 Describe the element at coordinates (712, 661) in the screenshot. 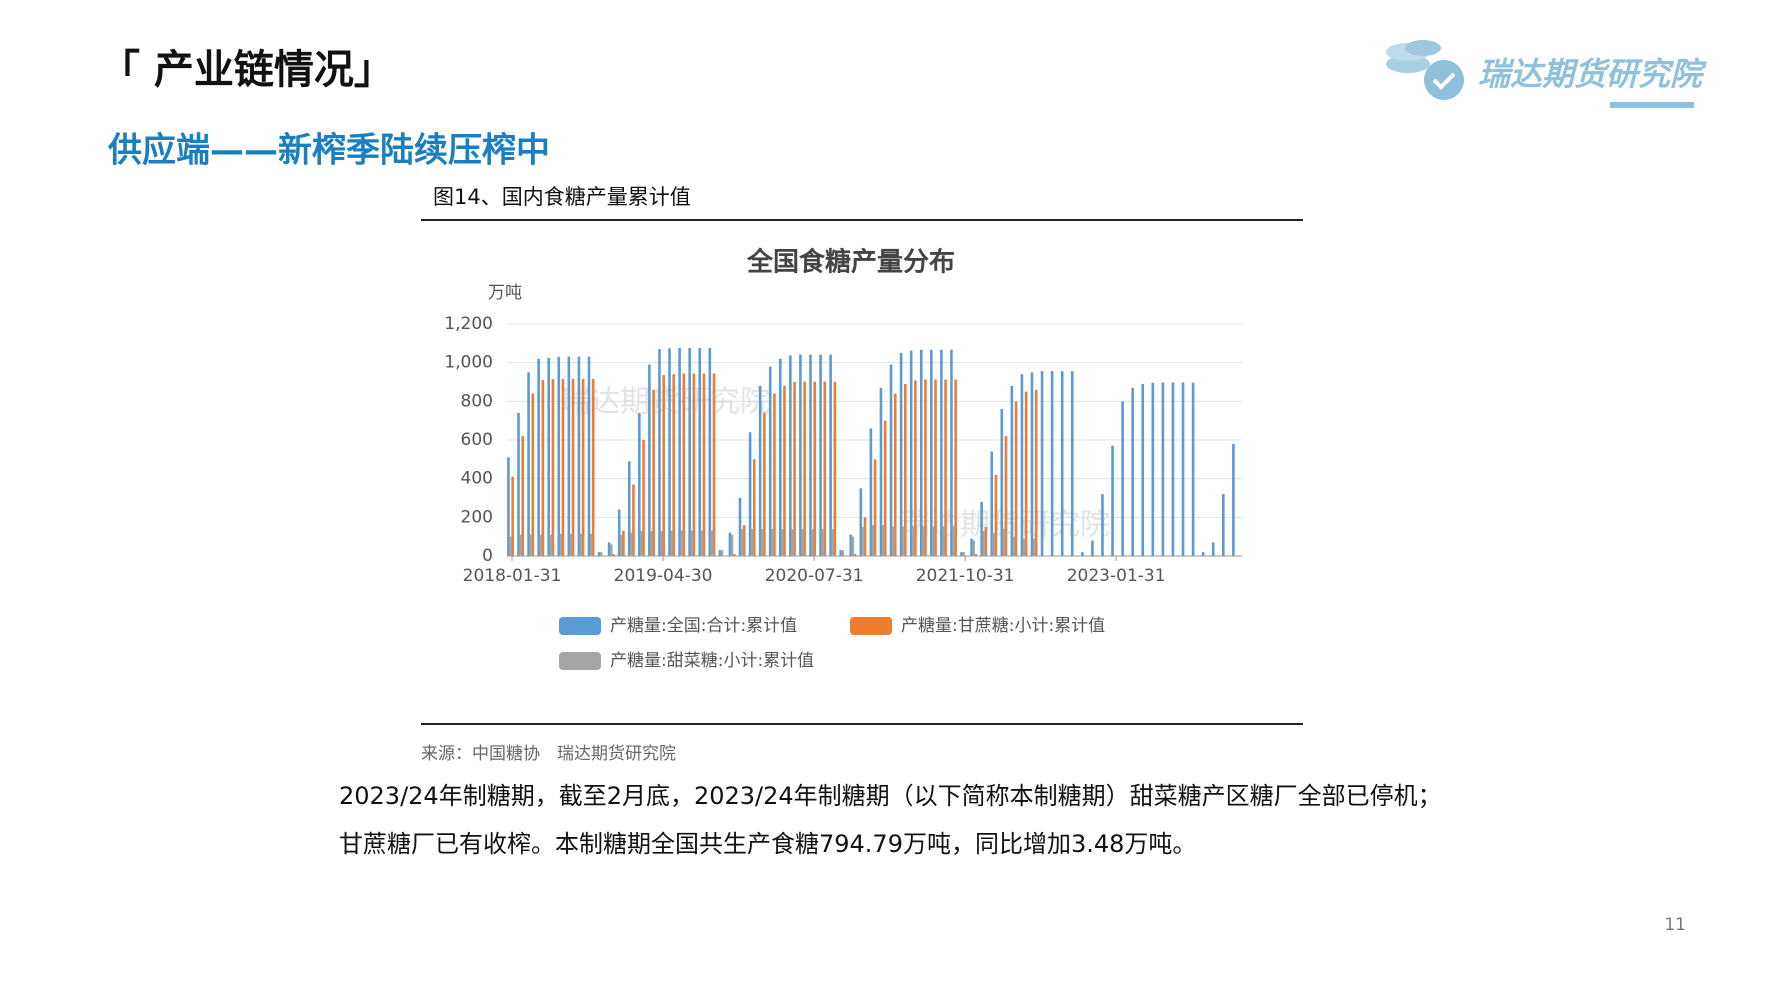

I see `legend-label: 产糖量:甜菜糖:小计:累计值` at that location.